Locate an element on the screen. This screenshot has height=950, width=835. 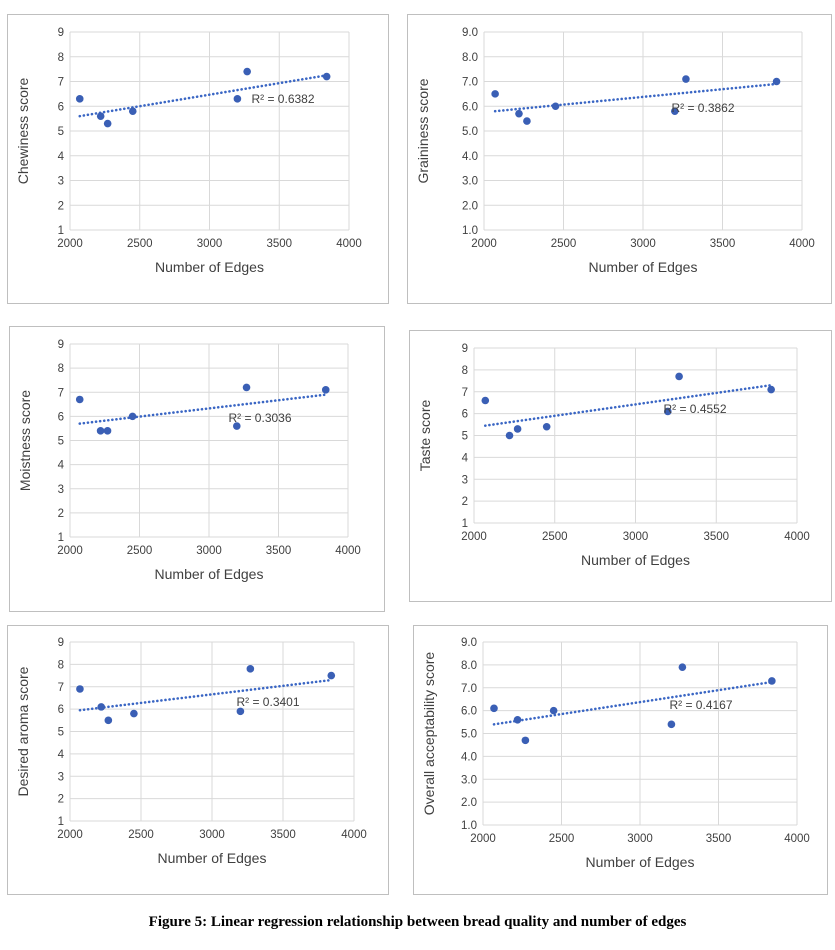
y-axis-label: Moistness score is located at coordinates (25, 440).